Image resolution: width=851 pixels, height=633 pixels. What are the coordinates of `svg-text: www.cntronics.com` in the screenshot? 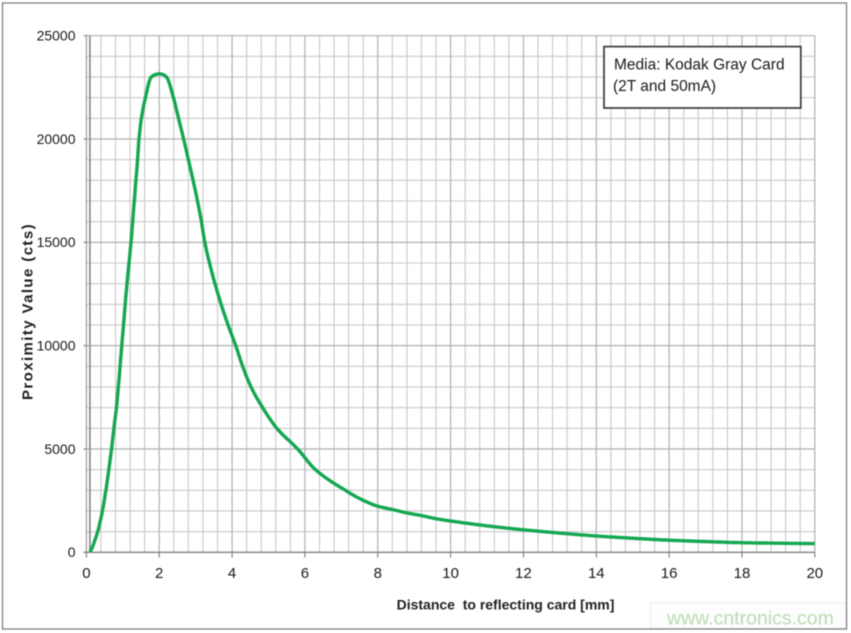 It's located at (750, 619).